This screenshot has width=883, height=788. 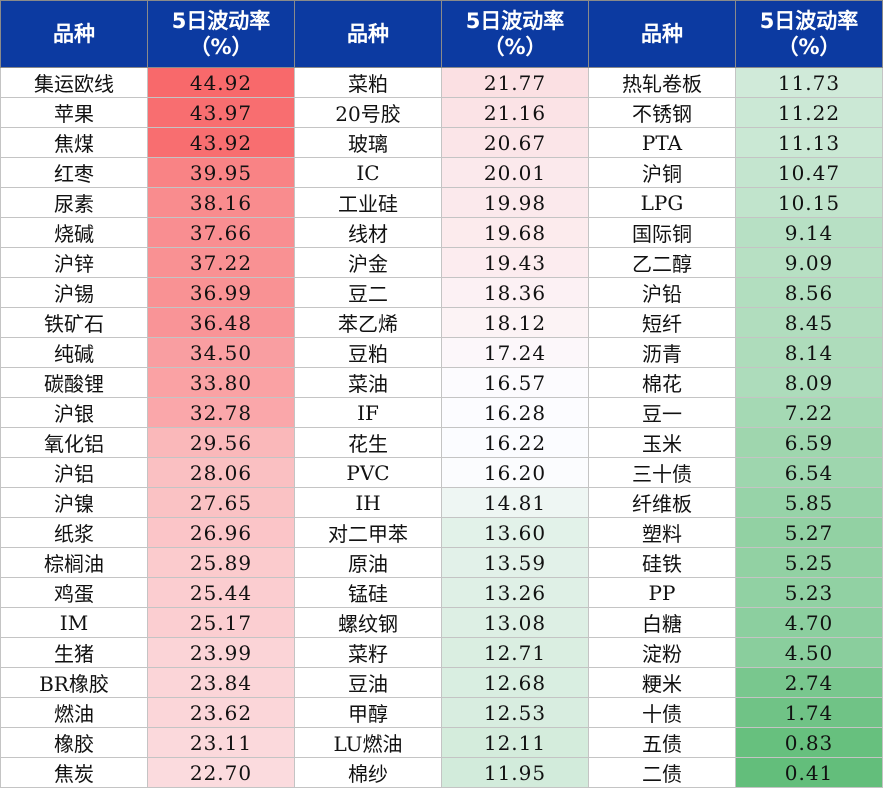 I want to click on commodity-name-cell: IF, so click(x=368, y=412).